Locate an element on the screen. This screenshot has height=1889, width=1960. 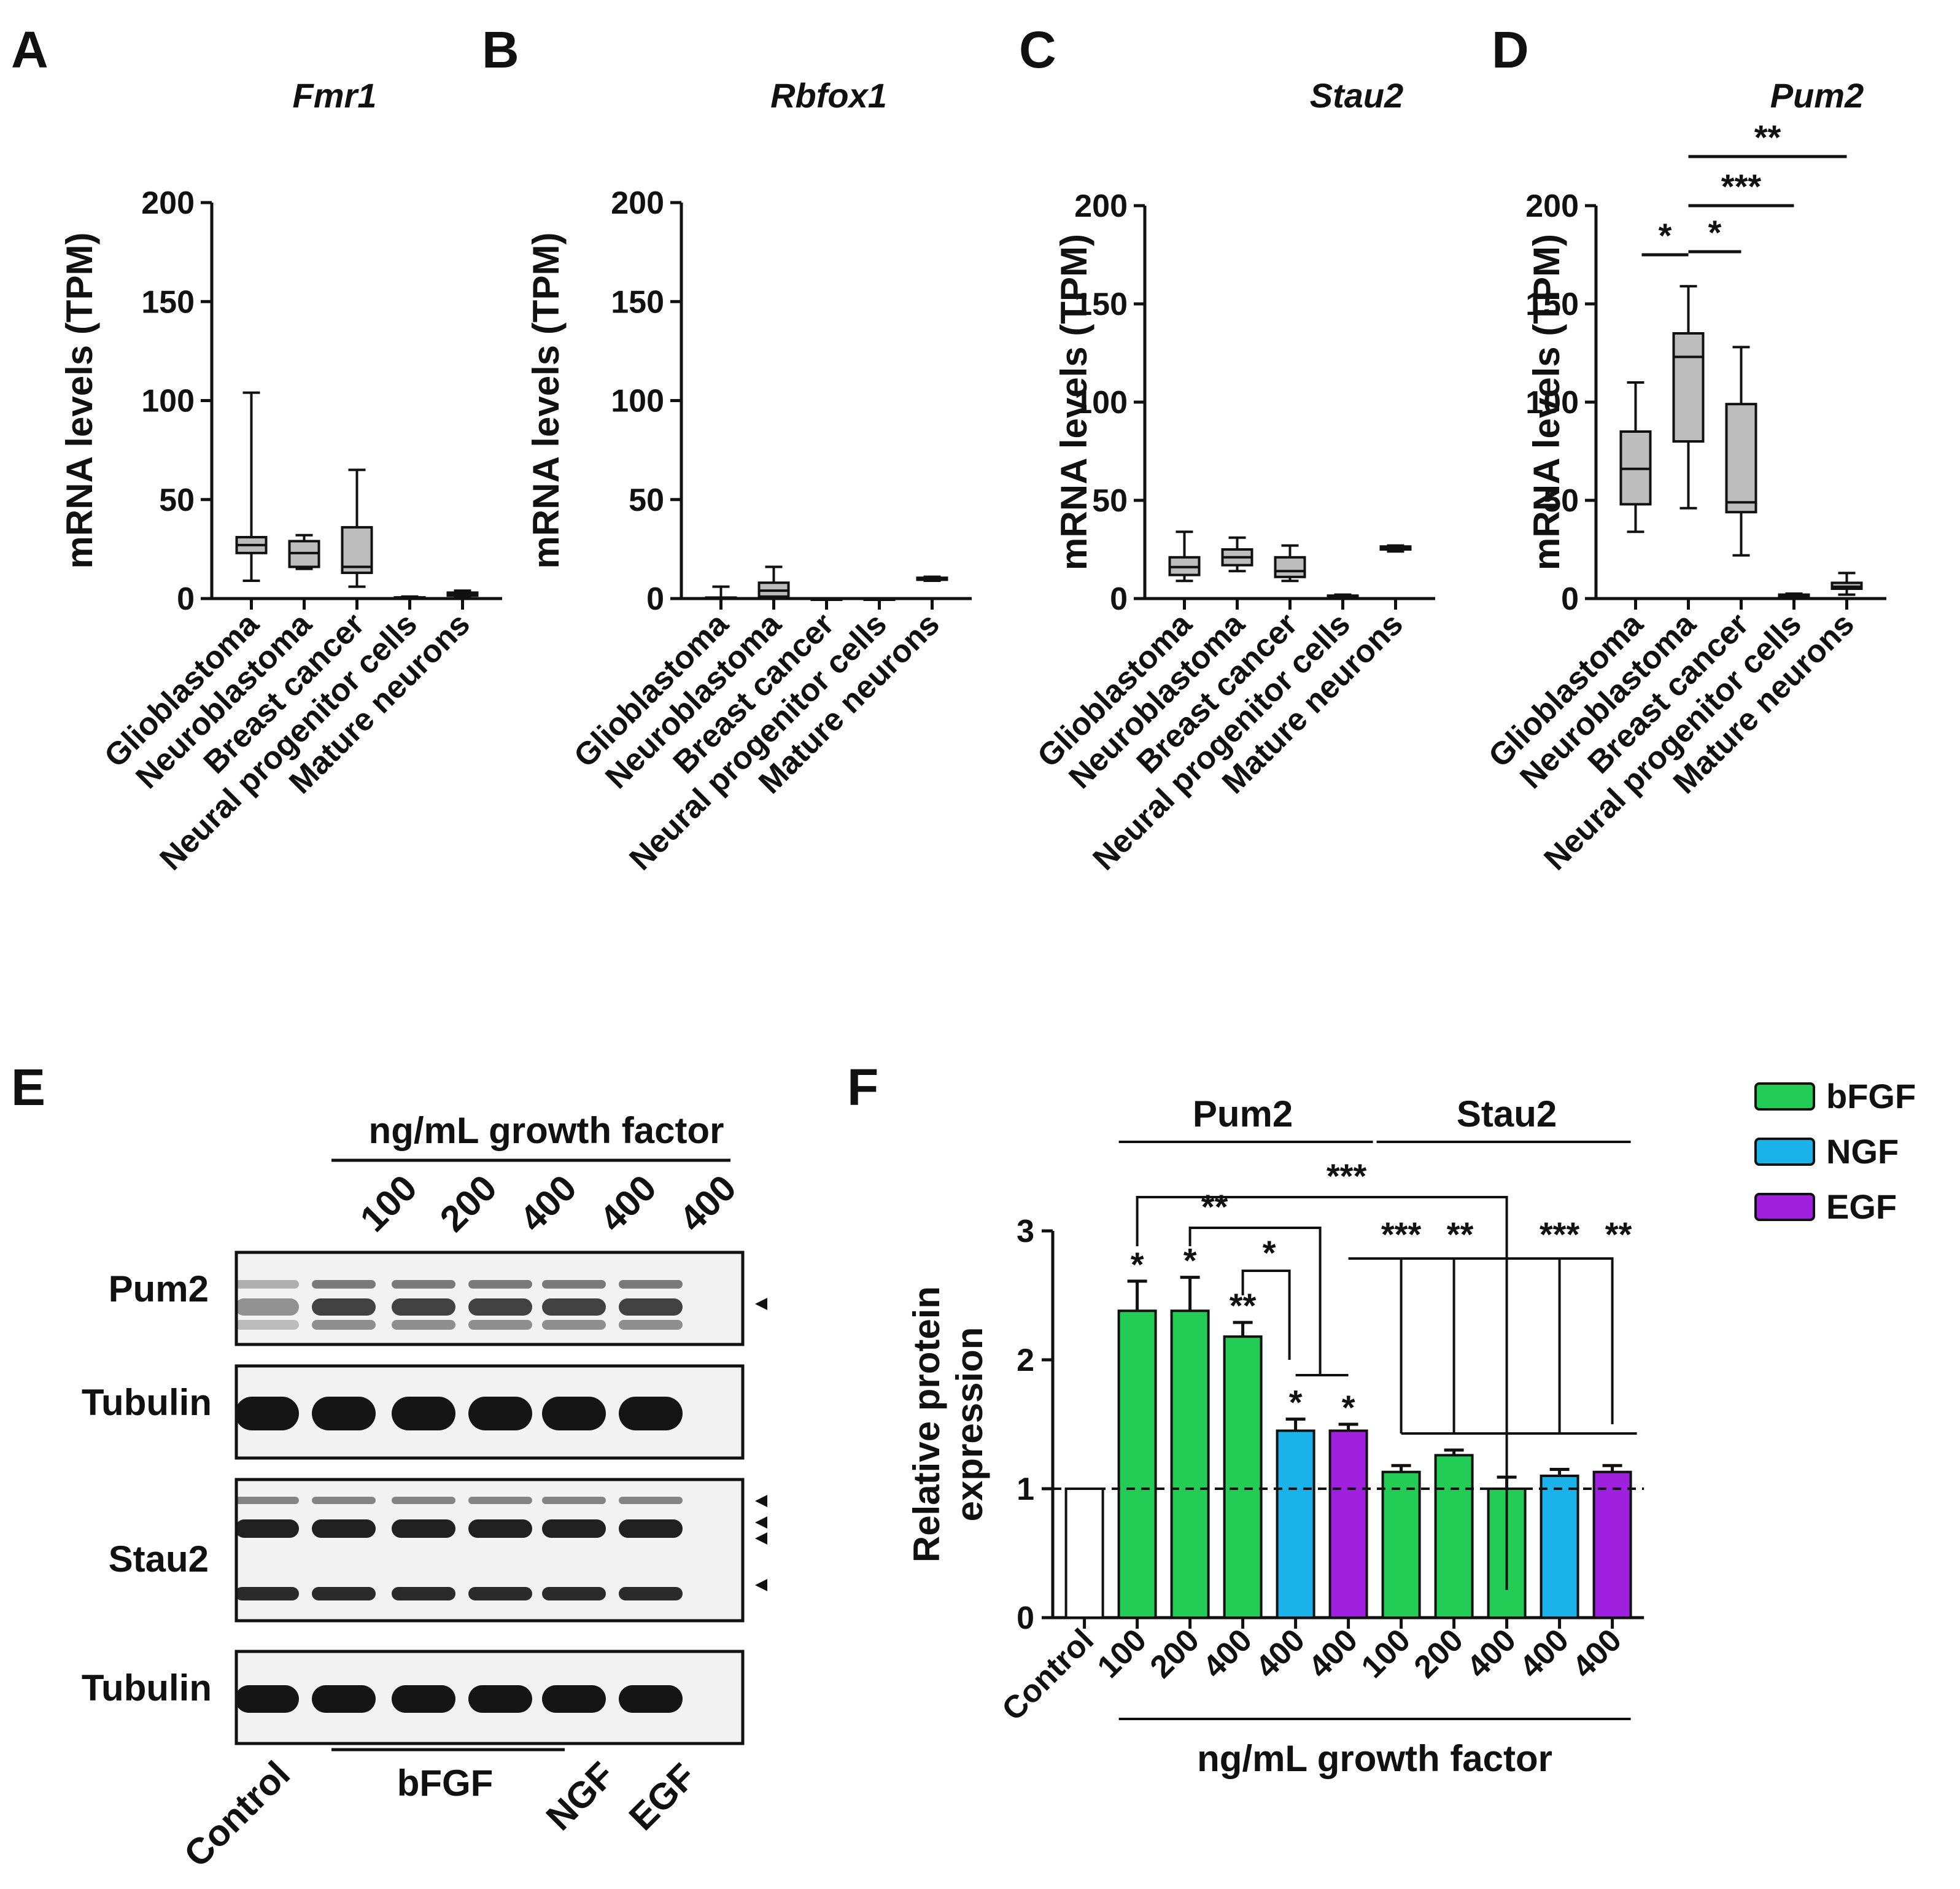
legend-label: bFGF is located at coordinates (1871, 1096).